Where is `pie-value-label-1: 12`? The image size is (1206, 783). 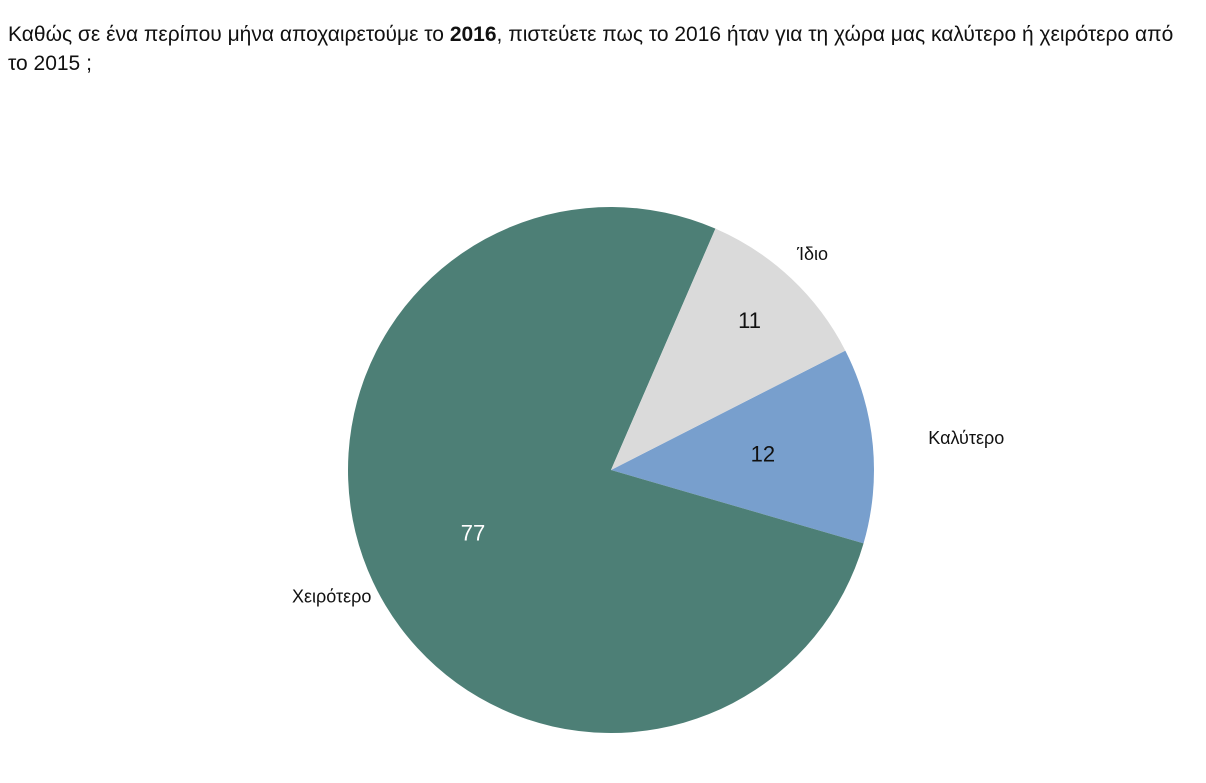 pie-value-label-1: 12 is located at coordinates (763, 453).